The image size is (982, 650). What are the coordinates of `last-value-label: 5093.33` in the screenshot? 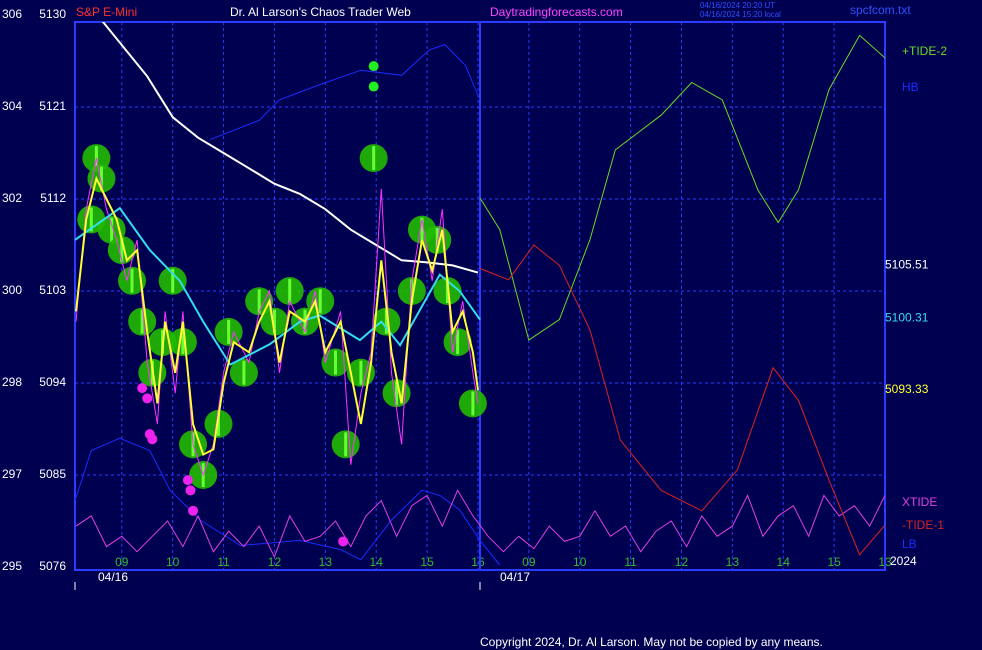 It's located at (907, 389).